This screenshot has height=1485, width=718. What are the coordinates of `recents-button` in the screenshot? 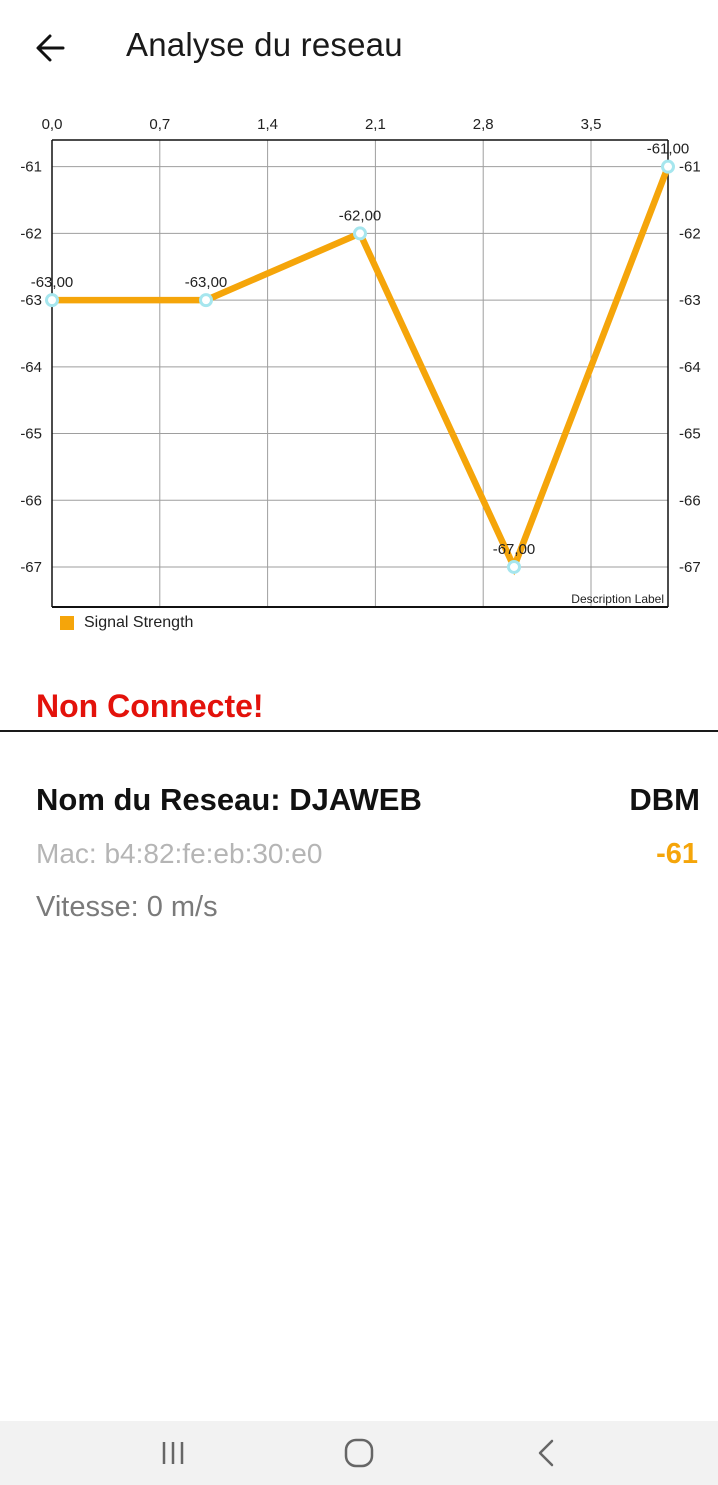 It's located at (173, 1453).